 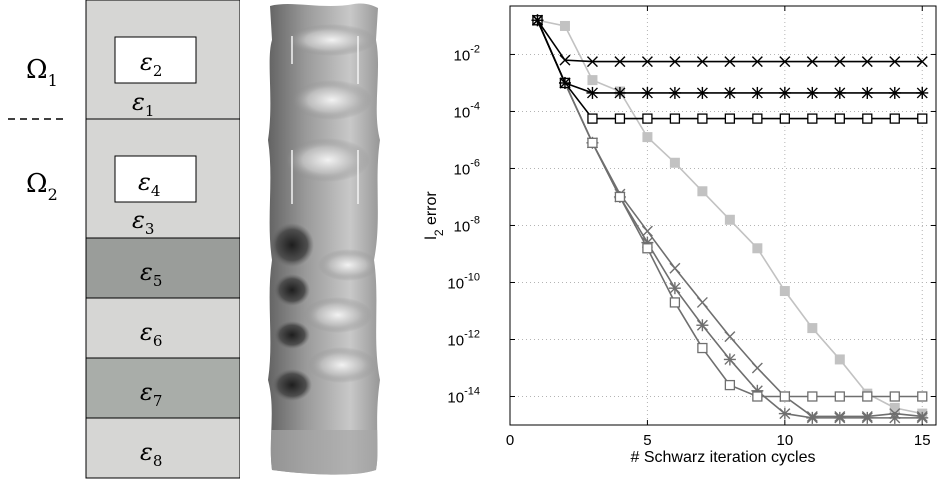 I want to click on x-tick-label: 10, so click(x=784, y=440).